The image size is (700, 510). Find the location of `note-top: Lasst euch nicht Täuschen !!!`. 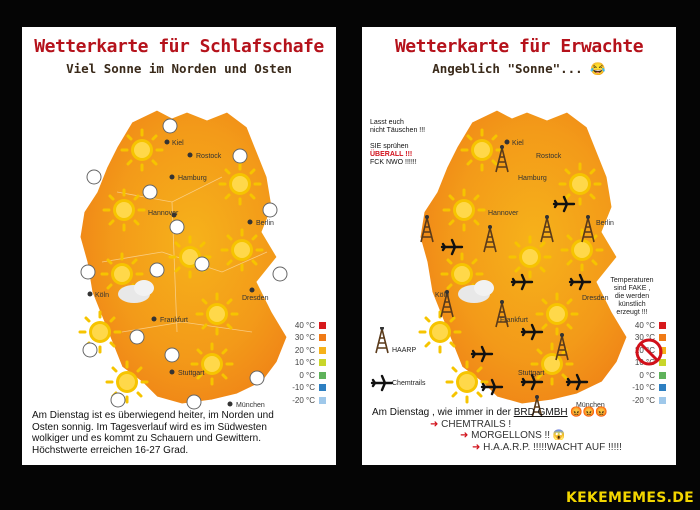

note-top: Lasst euch nicht Täuschen !!! is located at coordinates (398, 126).